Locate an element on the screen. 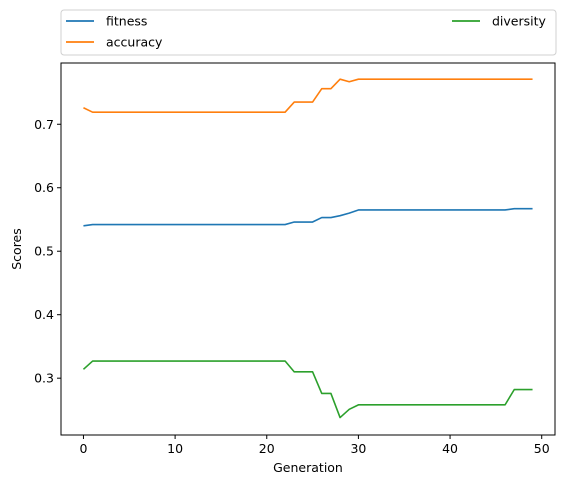 This screenshot has width=567, height=486. x-axis: 0 10 20 30 40 50 is located at coordinates (314, 445).